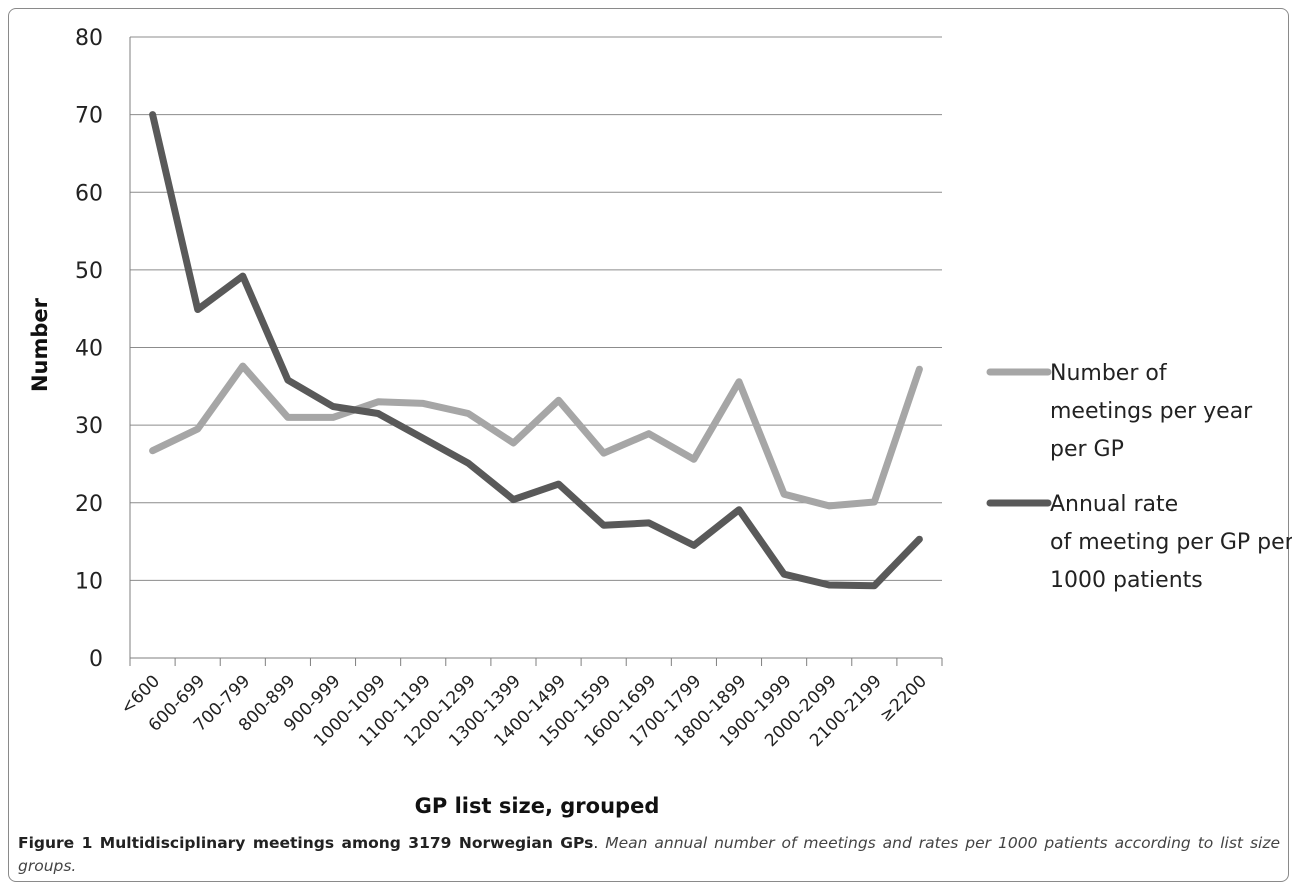 The width and height of the screenshot is (1292, 888). I want to click on y-tick-label: 80, so click(89, 38).